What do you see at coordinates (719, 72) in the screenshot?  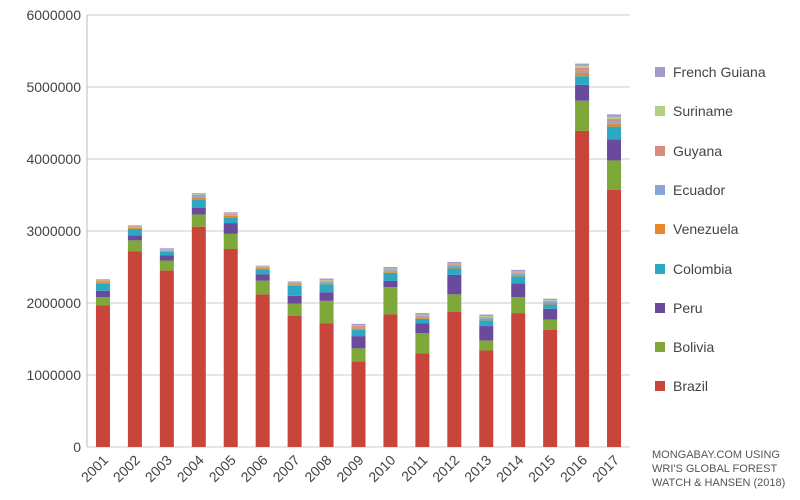 I see `legend-label: French Guiana` at bounding box center [719, 72].